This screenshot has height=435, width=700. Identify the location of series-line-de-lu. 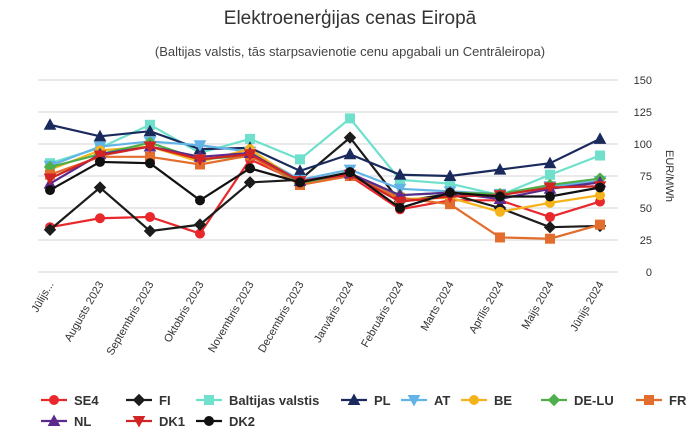
(325, 169).